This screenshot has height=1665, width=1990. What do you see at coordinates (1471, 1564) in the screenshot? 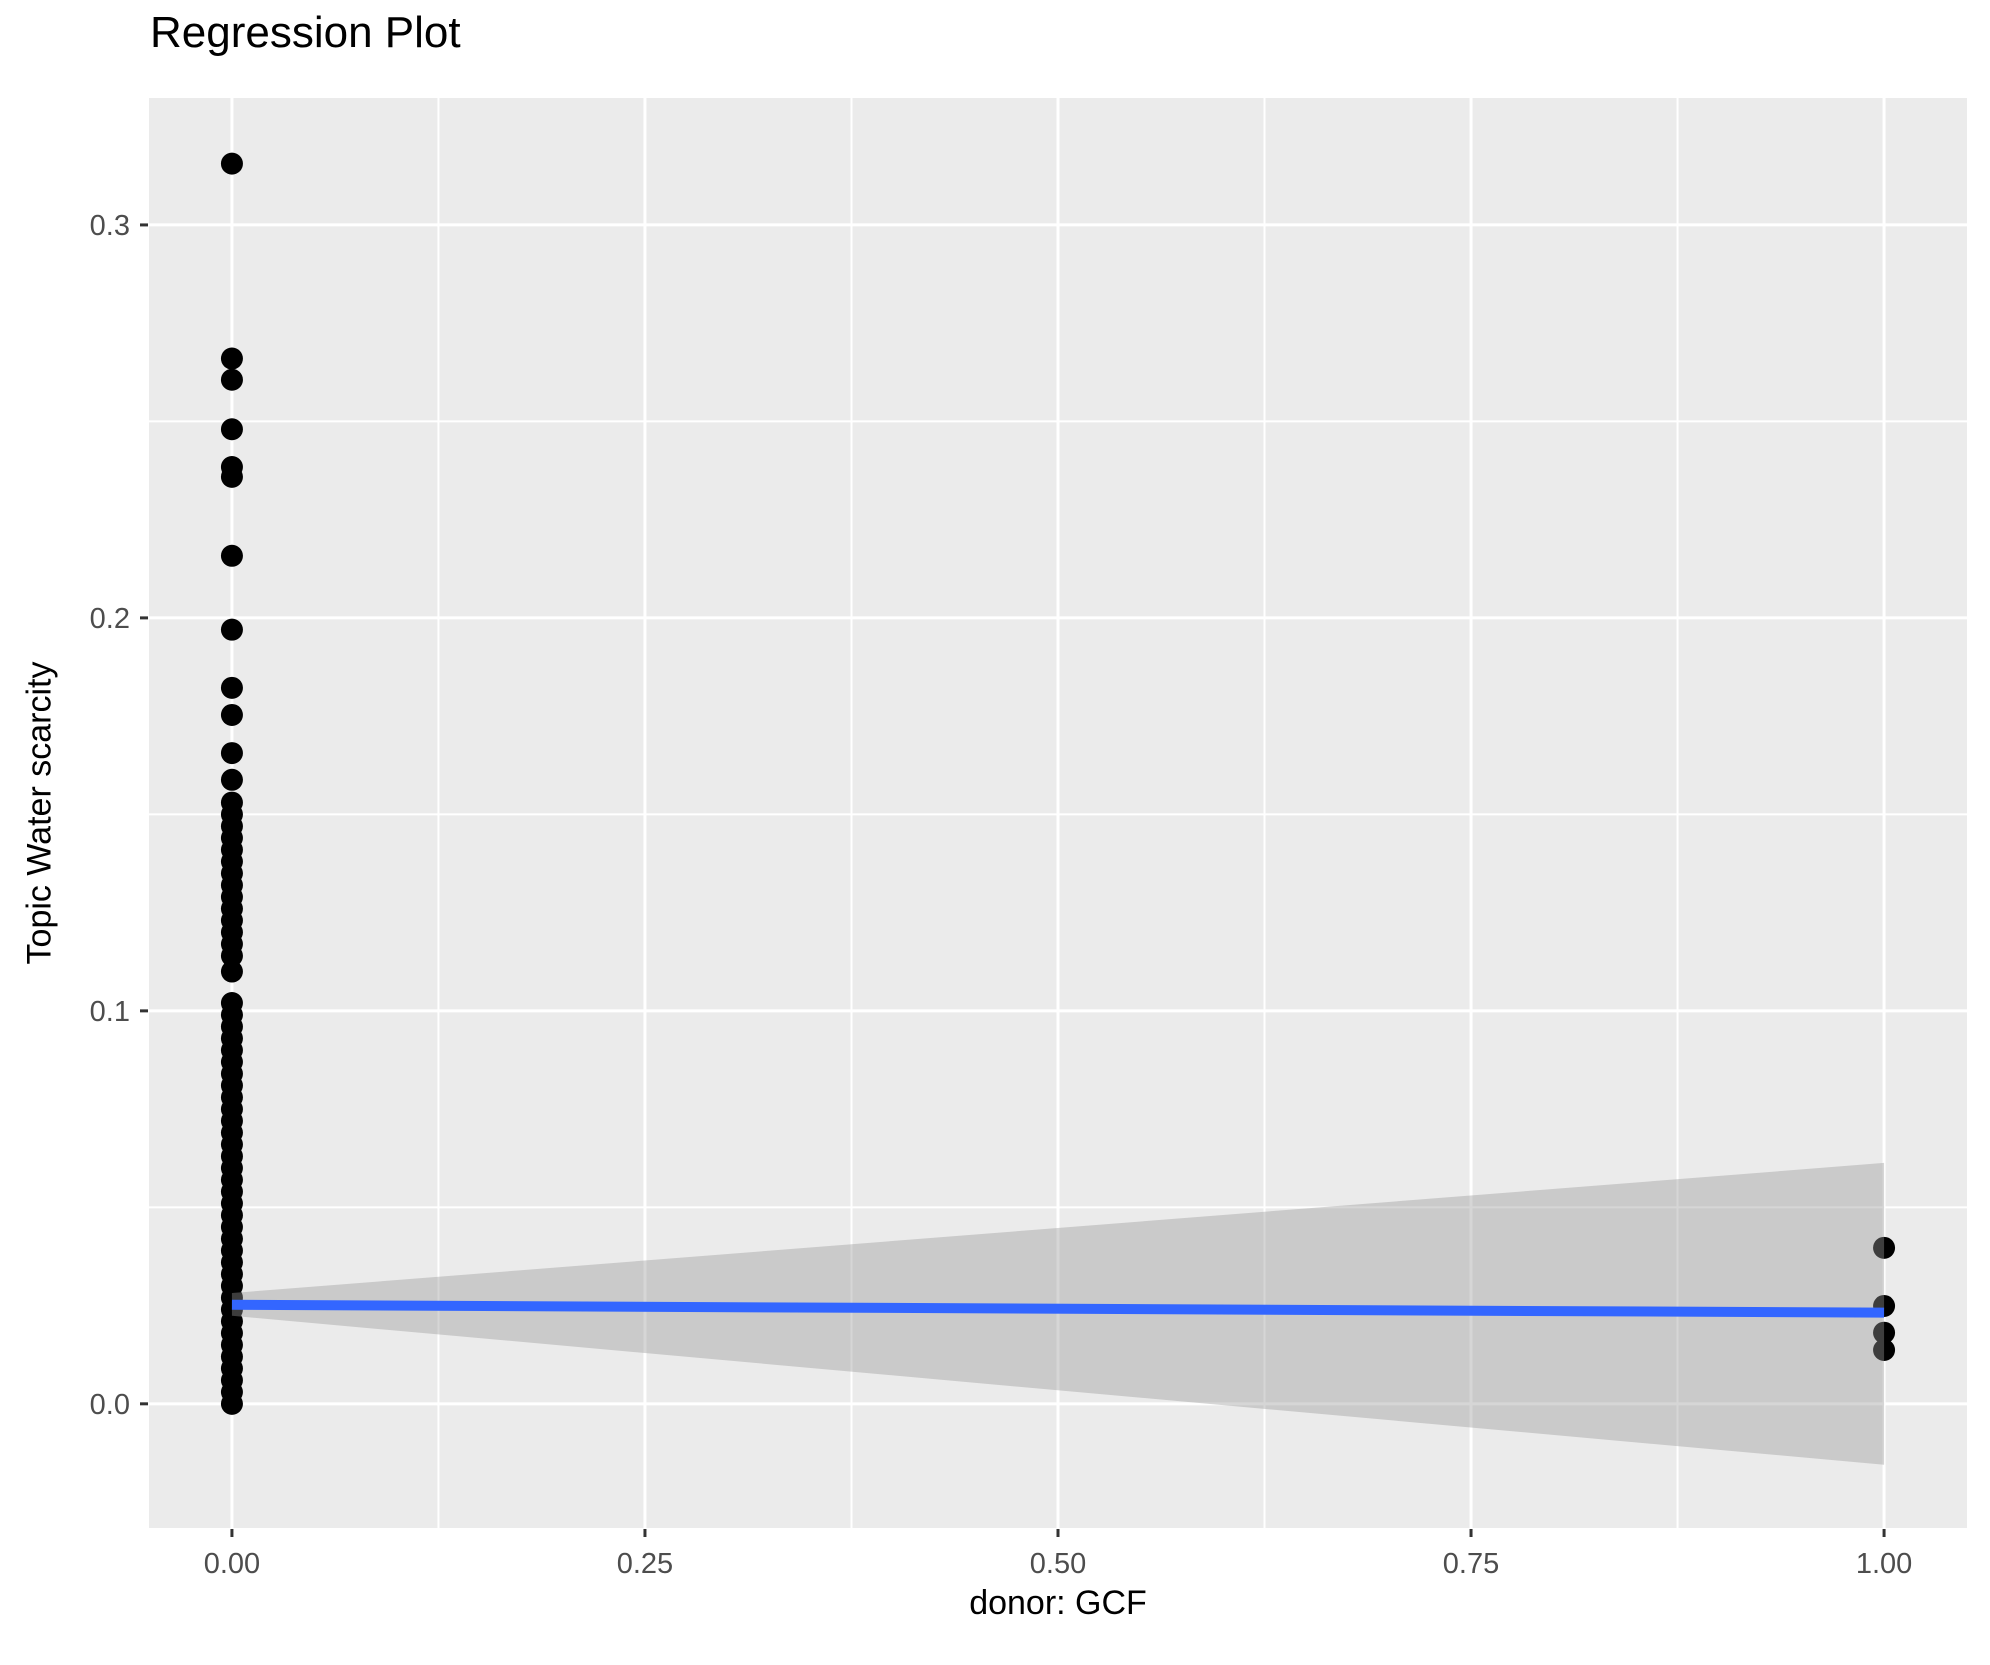
I see `x-tick-label: 0.75` at bounding box center [1471, 1564].